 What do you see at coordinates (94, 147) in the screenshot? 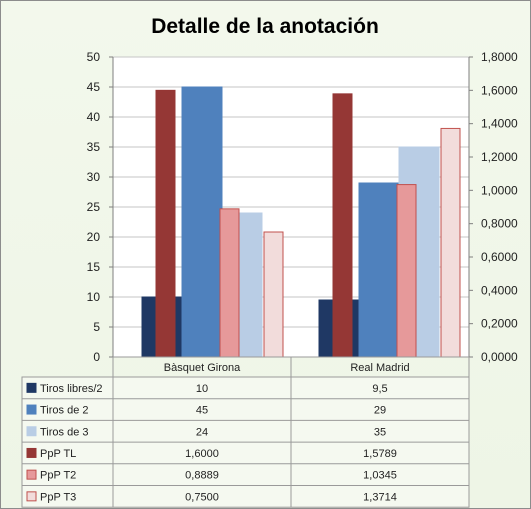
I see `left-axis-tick-label: 35` at bounding box center [94, 147].